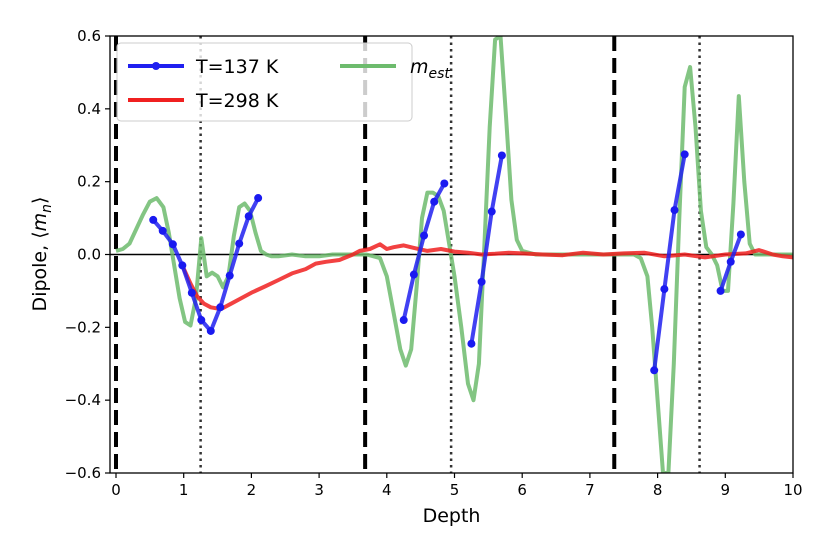  What do you see at coordinates (156, 66) in the screenshot?
I see `legend-marker-t137` at bounding box center [156, 66].